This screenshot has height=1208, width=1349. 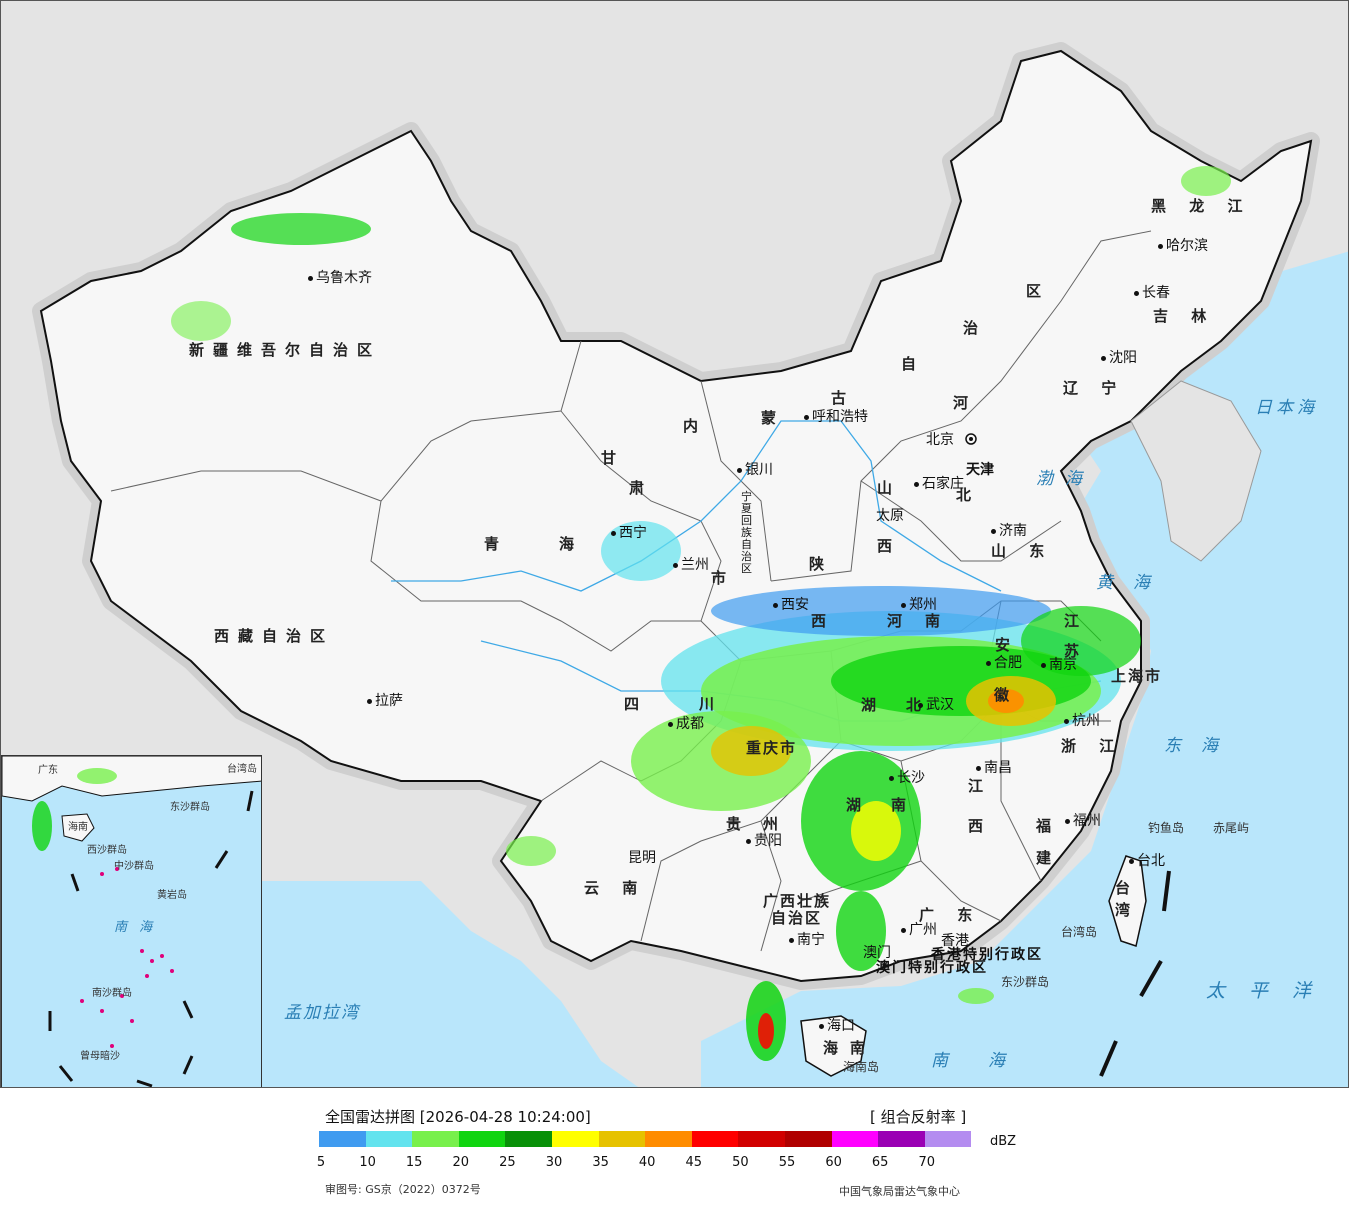 I want to click on region-guangdong: 广 东, so click(x=950, y=915).